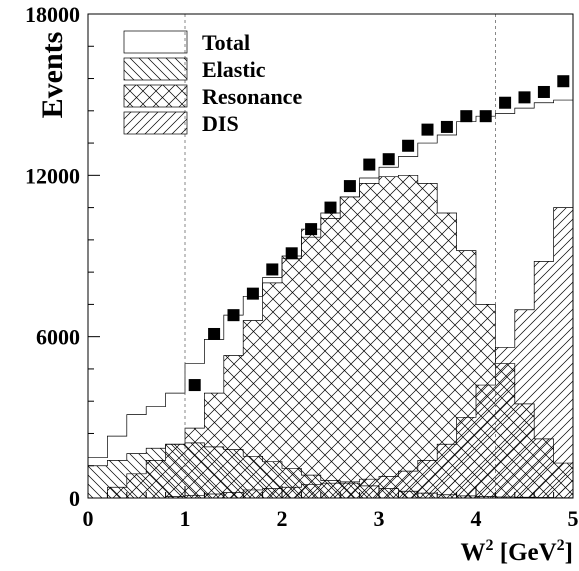 The image size is (579, 571). I want to click on legend-swatch-resonance, so click(155, 96).